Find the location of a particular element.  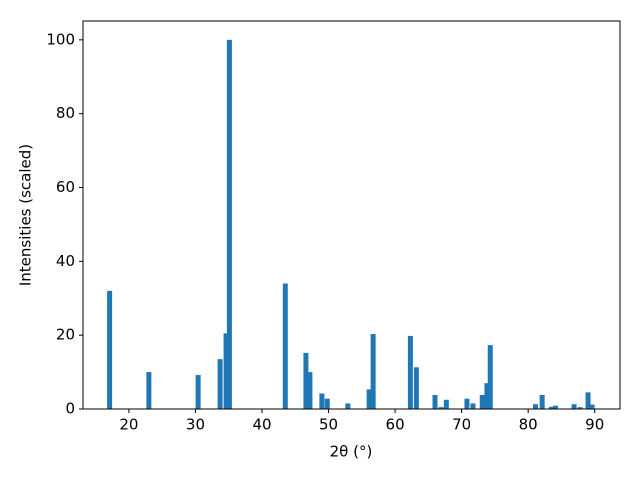

y-tick-label: 80 is located at coordinates (65, 113).